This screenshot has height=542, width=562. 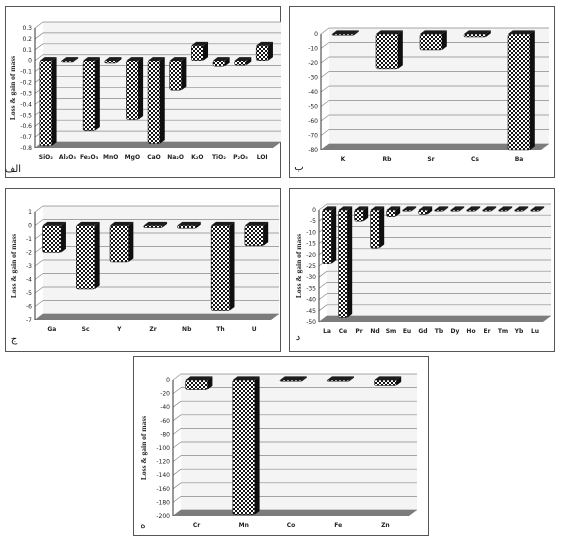 I want to click on y-tick-label: -40, so click(x=165, y=407).